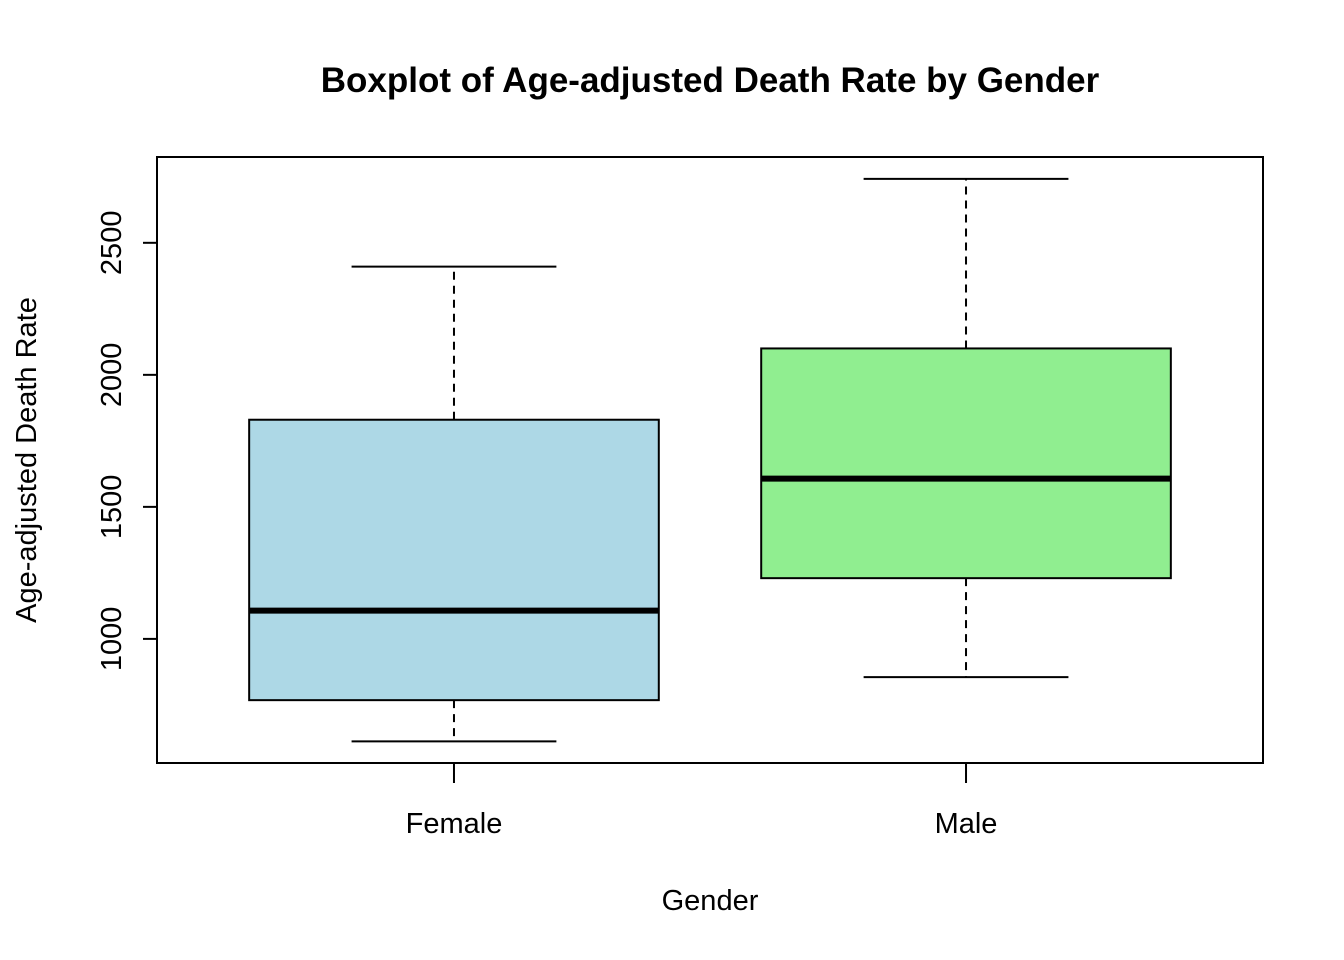 The image size is (1344, 960). I want to click on y-tick-label: 1000, so click(112, 639).